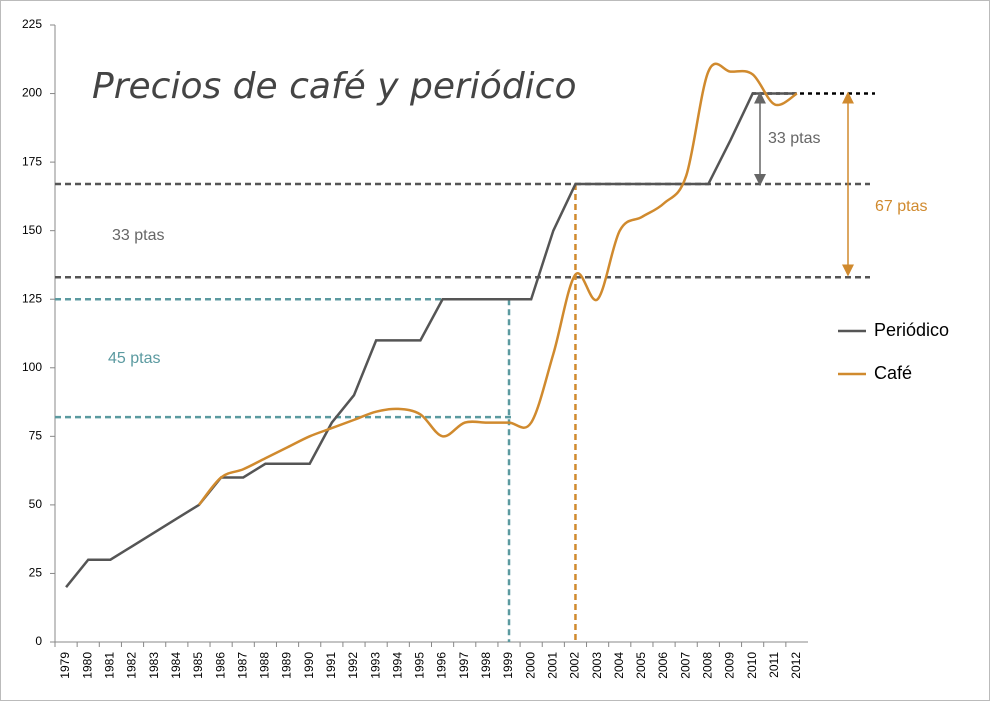 The height and width of the screenshot is (701, 990). I want to click on y-tick-label: 125, so click(32, 298).